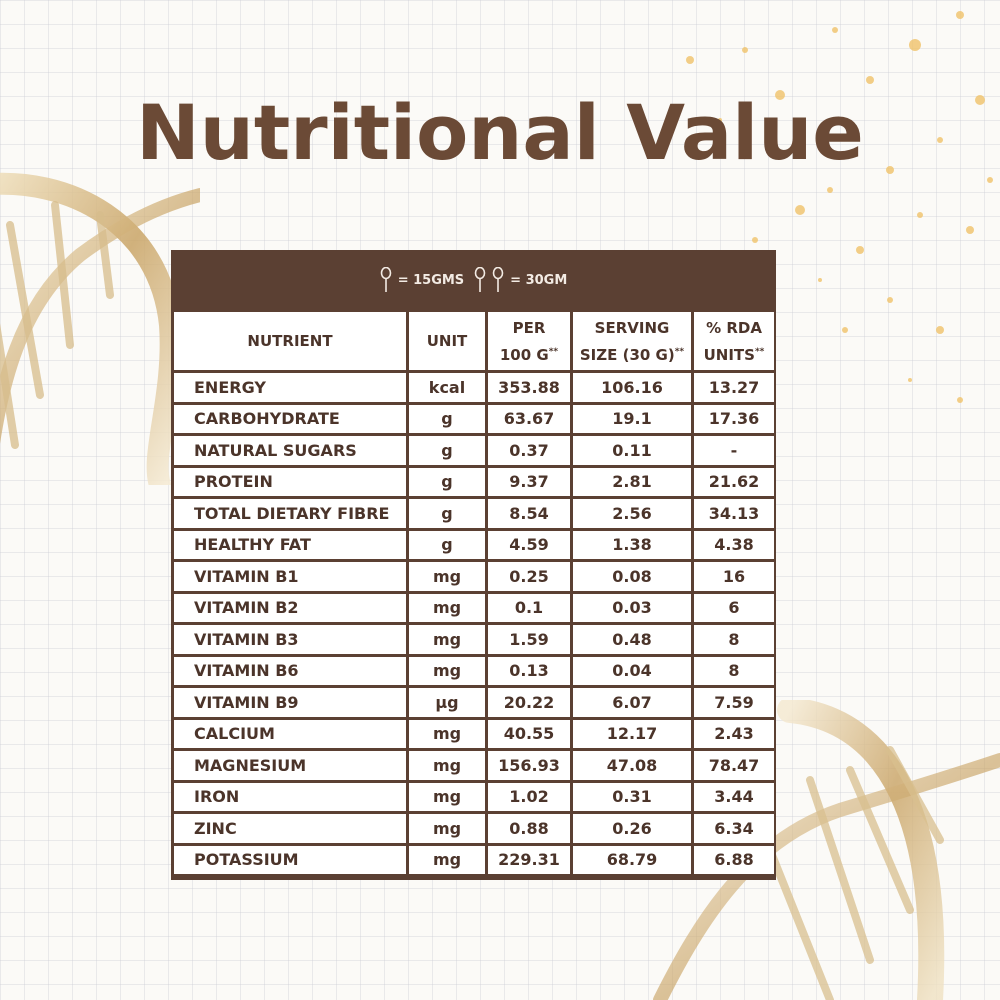  What do you see at coordinates (633, 483) in the screenshot?
I see `serving-cell: 2.81` at bounding box center [633, 483].